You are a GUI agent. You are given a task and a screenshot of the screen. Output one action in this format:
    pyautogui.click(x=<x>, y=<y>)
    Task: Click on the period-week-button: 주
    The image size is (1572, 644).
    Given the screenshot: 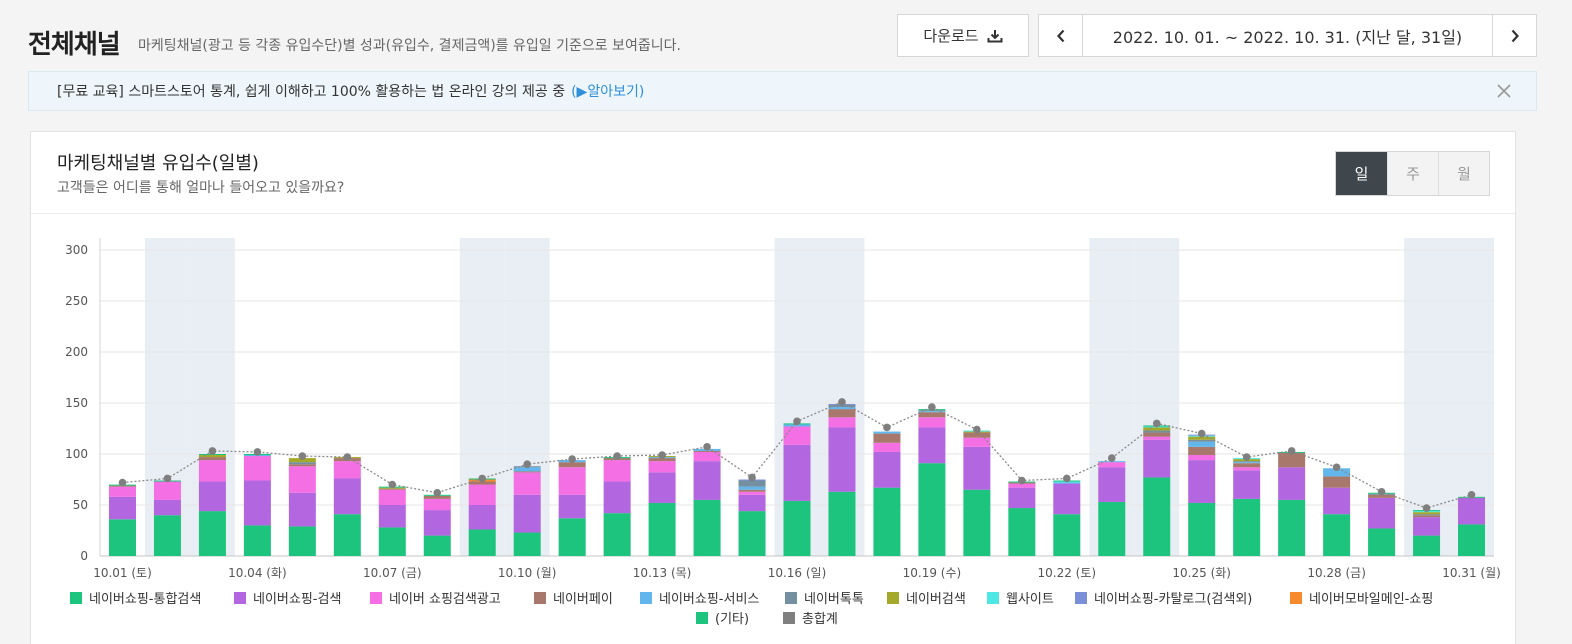 What is the action you would take?
    pyautogui.click(x=1412, y=173)
    